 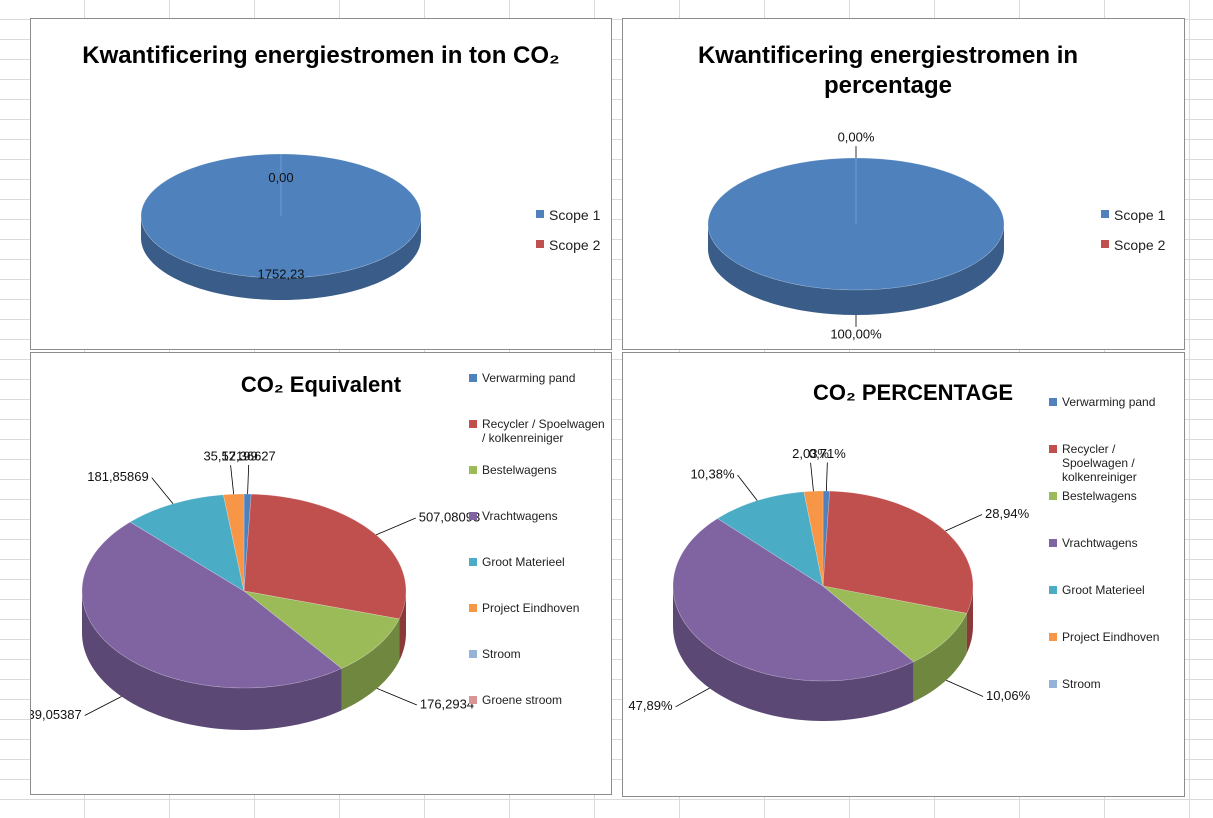 What do you see at coordinates (1114, 637) in the screenshot?
I see `legend-item: Project Eindhoven` at bounding box center [1114, 637].